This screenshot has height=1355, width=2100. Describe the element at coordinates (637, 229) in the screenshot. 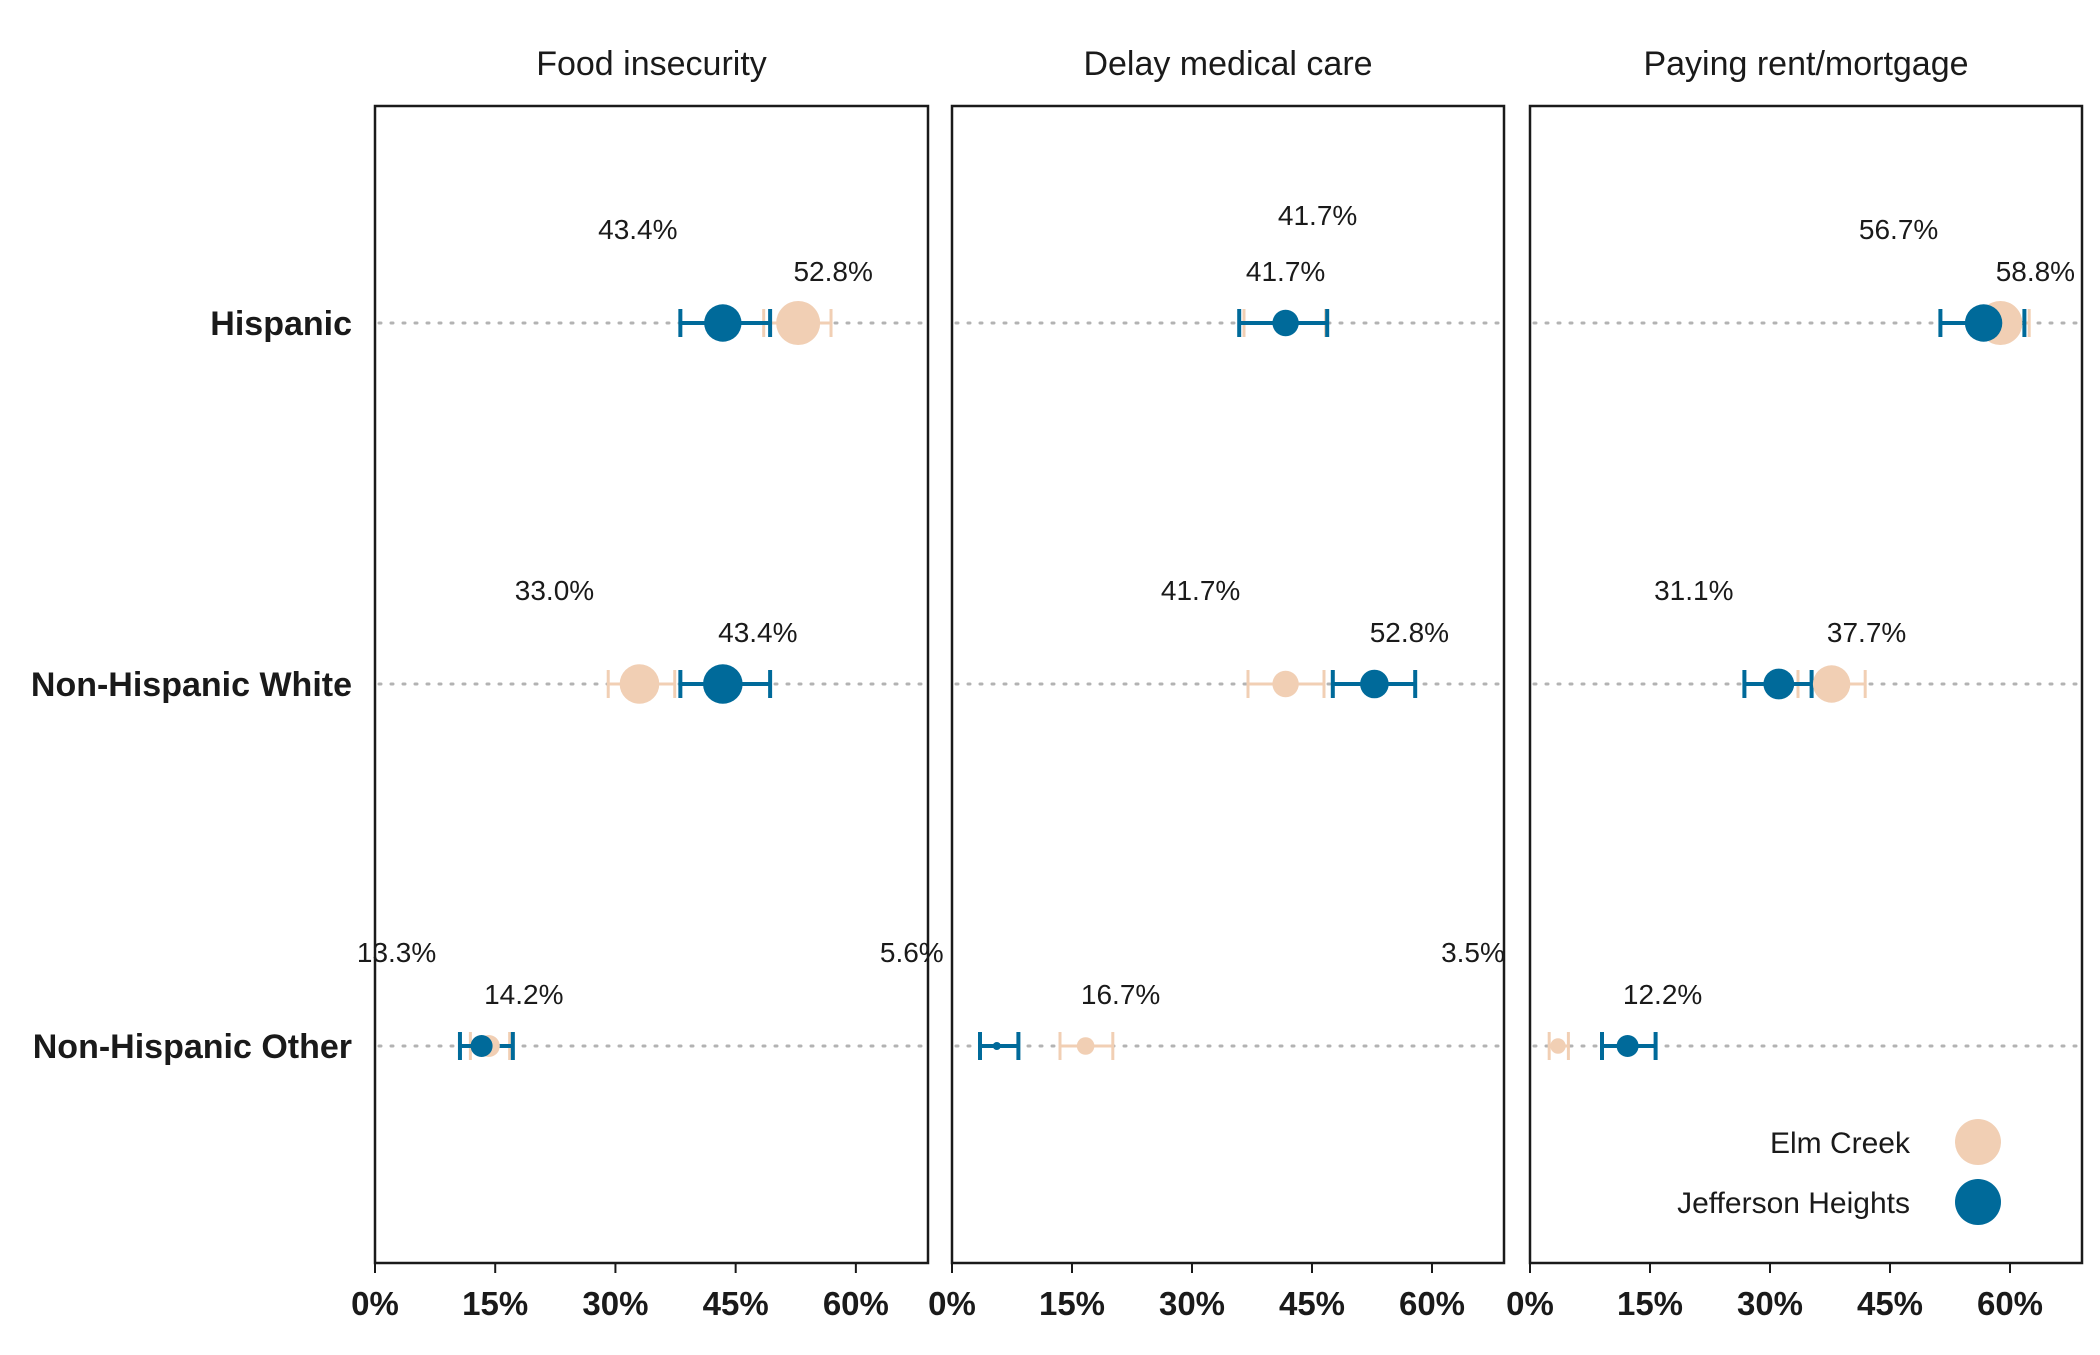

I see `data-label-jefferson_heights-0-0: 43.4%` at that location.